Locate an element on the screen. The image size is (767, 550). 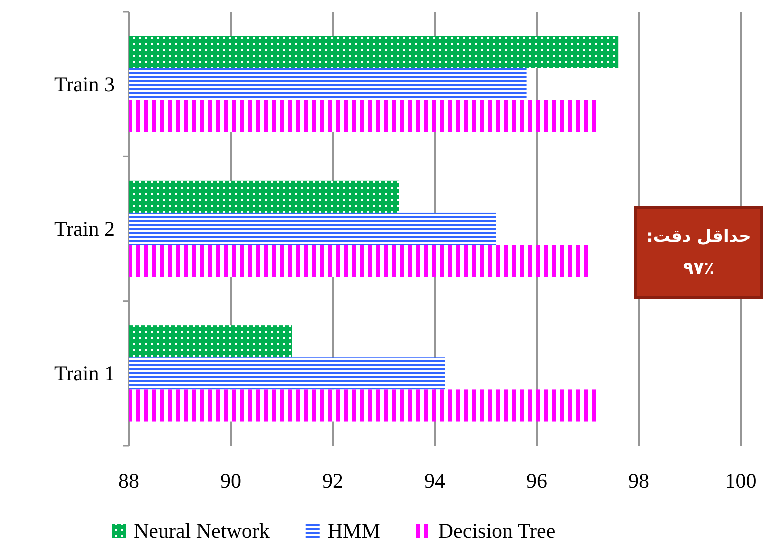
x-tick-label: 90 is located at coordinates (231, 481).